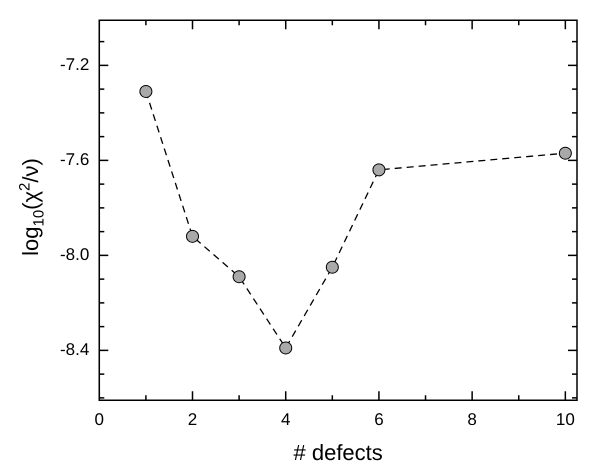  What do you see at coordinates (75, 160) in the screenshot?
I see `y-tick-label: -7.6` at bounding box center [75, 160].